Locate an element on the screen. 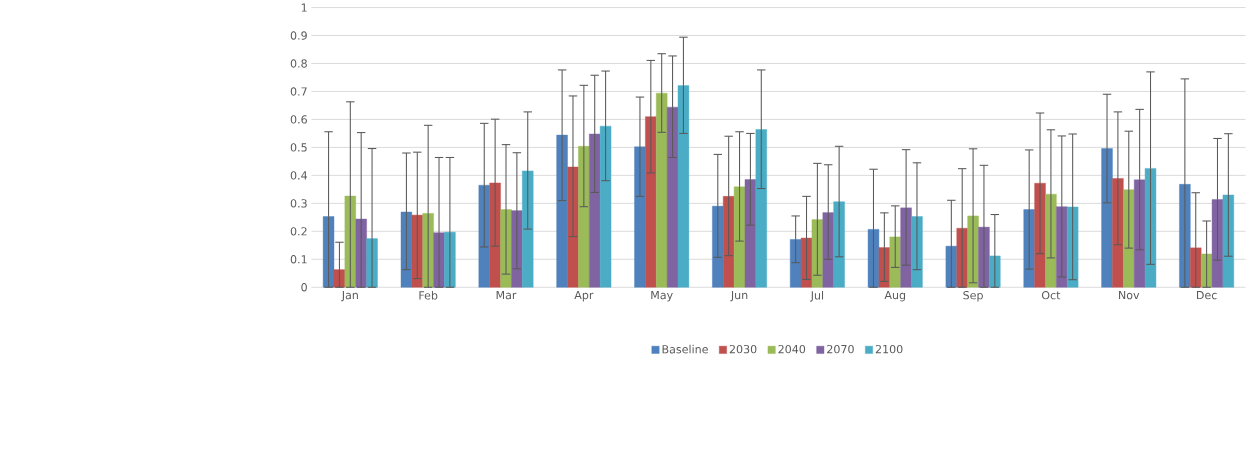 The height and width of the screenshot is (476, 1246). legend-label: 2040 is located at coordinates (792, 349).